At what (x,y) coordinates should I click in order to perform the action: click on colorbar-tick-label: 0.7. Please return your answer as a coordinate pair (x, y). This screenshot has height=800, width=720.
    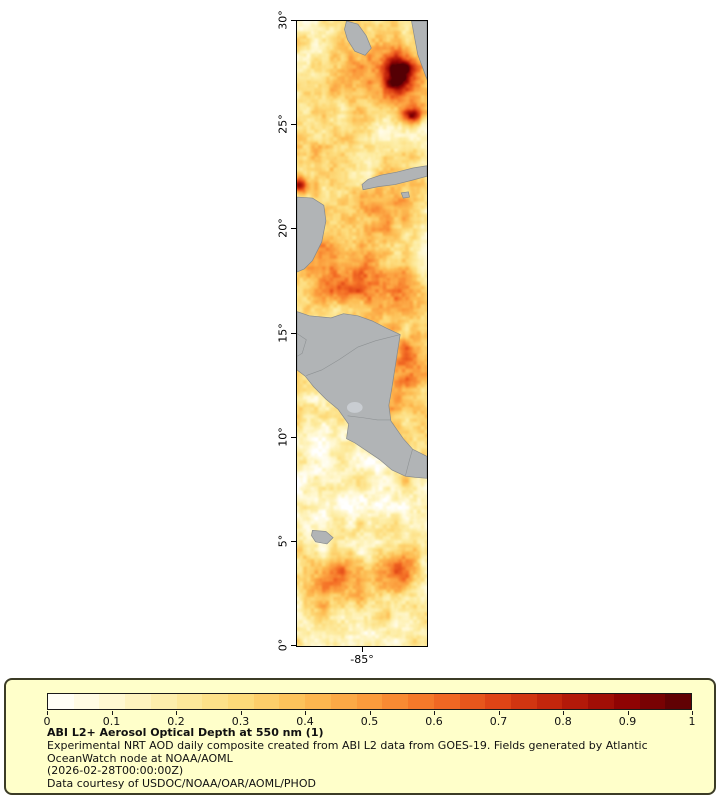
    Looking at the image, I should click on (498, 721).